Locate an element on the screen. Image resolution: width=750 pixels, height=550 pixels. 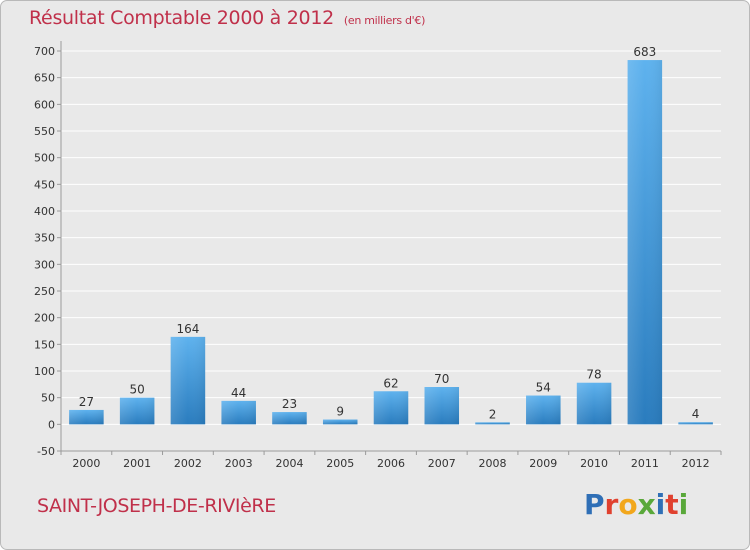
y-tick-label: 150 is located at coordinates (44, 344).